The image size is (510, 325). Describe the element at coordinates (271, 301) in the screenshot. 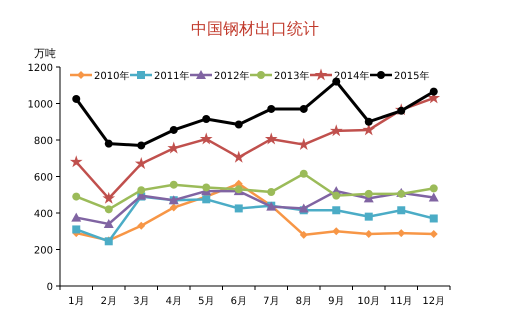

I see `x-tick-label: 7月` at that location.